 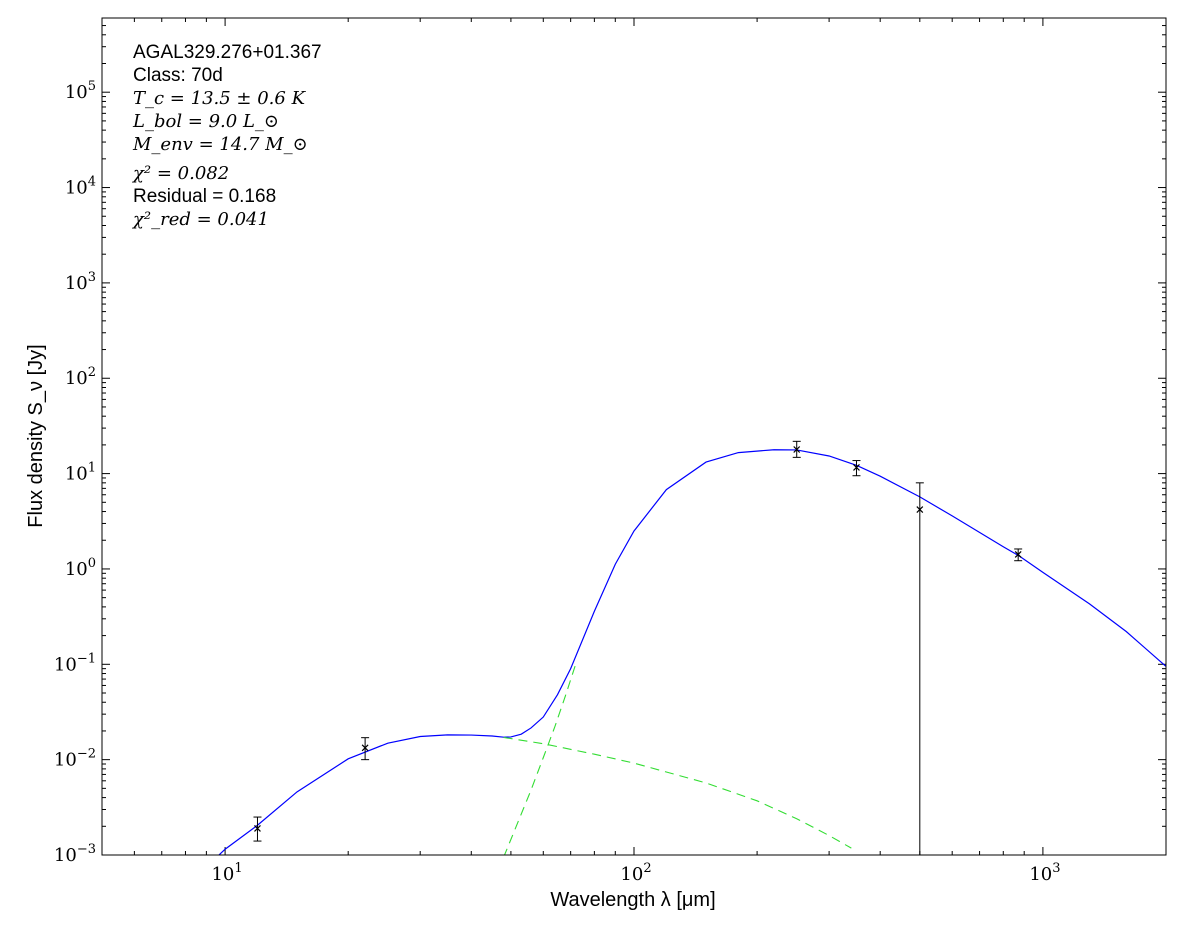 What do you see at coordinates (200, 219) in the screenshot?
I see `annotation-chi2red: χ²_red = 0.041` at bounding box center [200, 219].